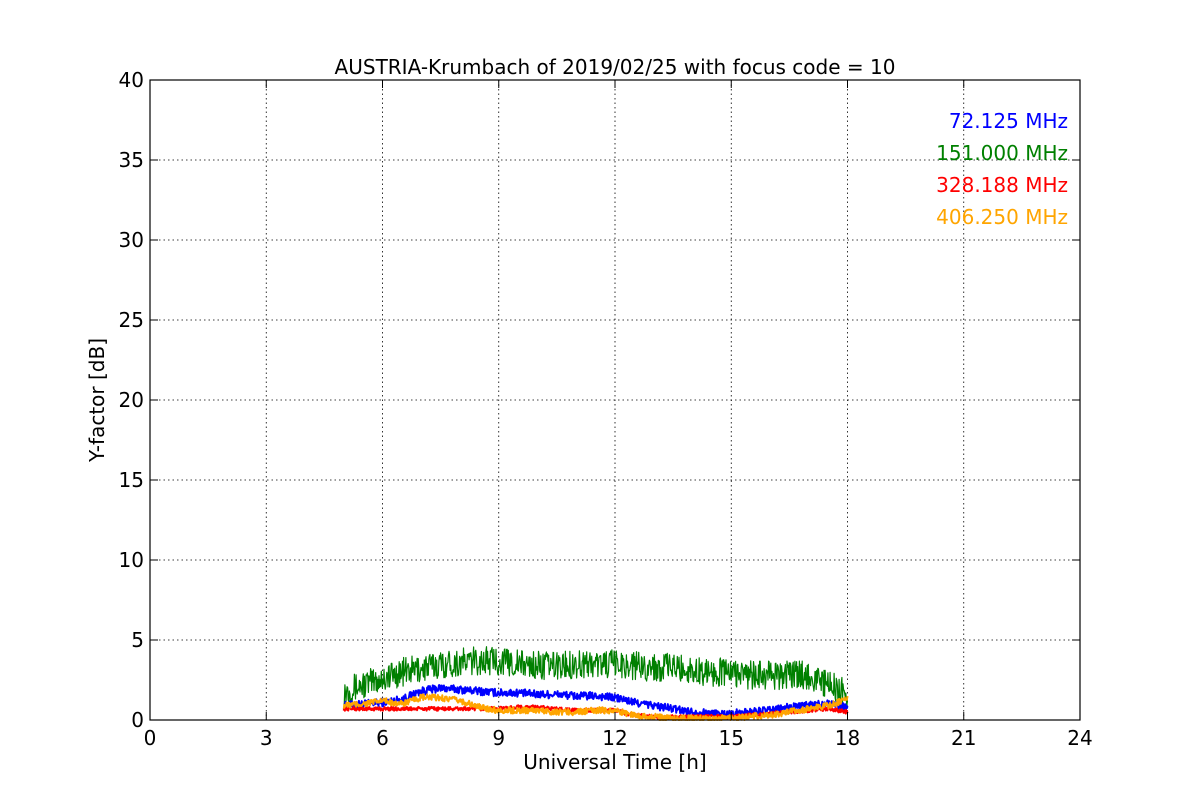  Describe the element at coordinates (266, 738) in the screenshot. I see `x-tick-label: 3` at that location.